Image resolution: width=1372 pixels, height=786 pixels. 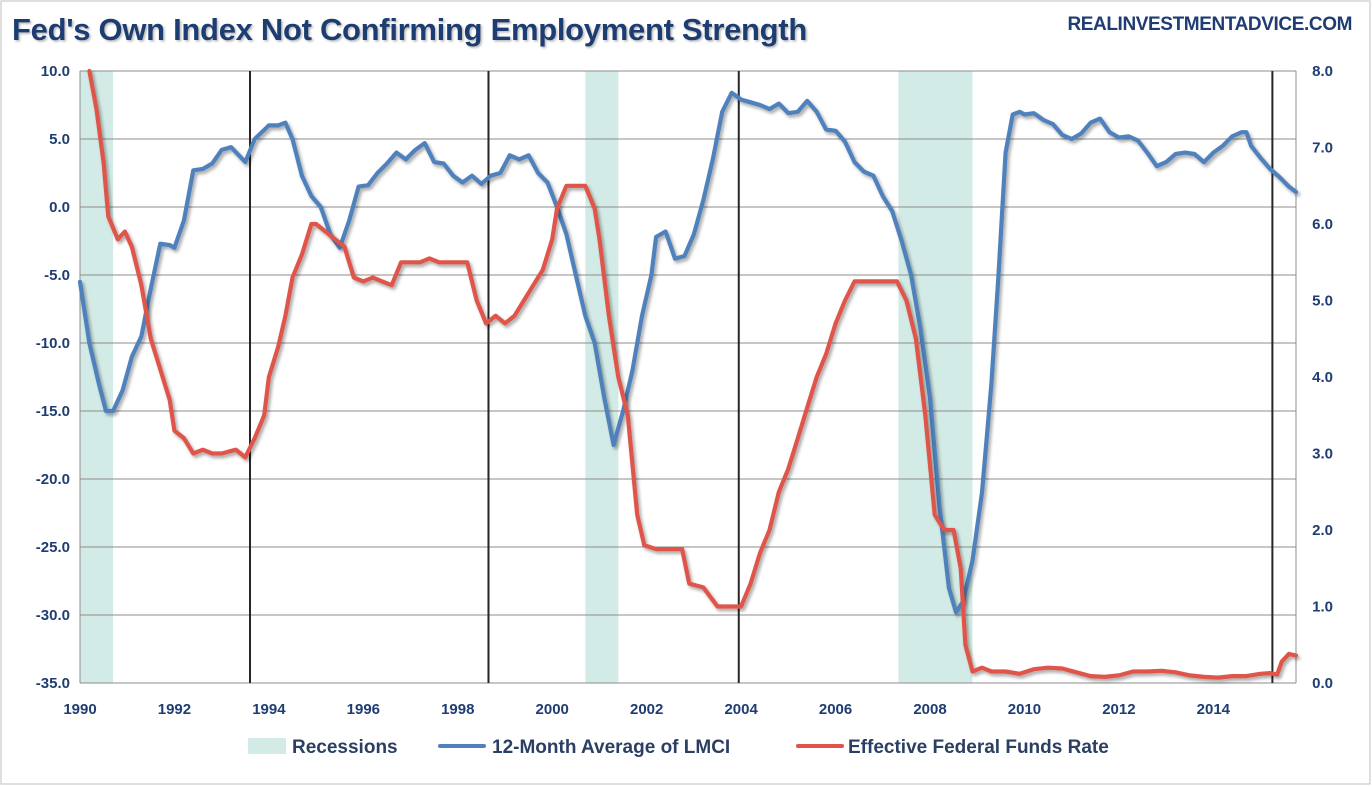 I want to click on y-right-tick-label: 5.0, so click(x=1322, y=301).